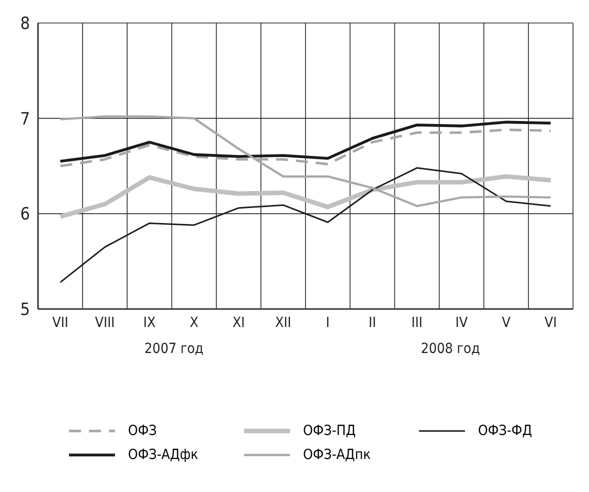 The image size is (589, 492). What do you see at coordinates (25, 214) in the screenshot?
I see `y-tick-label: 6` at bounding box center [25, 214].